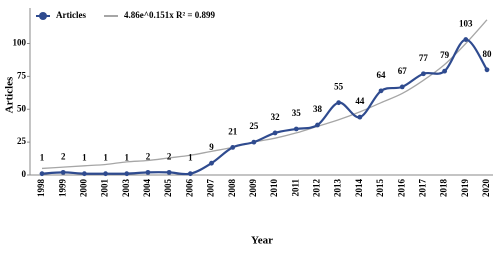  I want to click on data-label: 79, so click(445, 55).